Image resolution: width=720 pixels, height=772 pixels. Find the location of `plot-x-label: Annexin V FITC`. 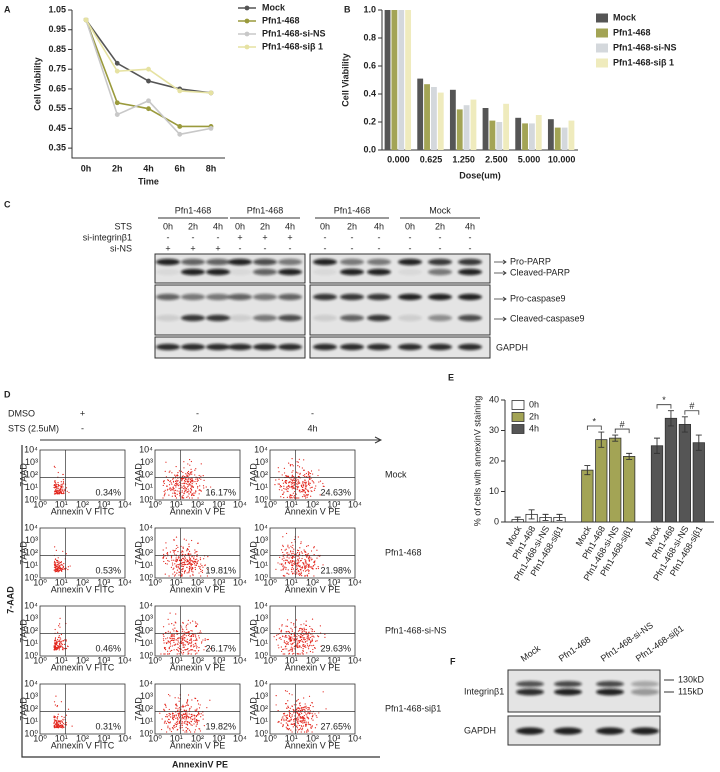

plot-x-label: Annexin V FITC is located at coordinates (83, 589).